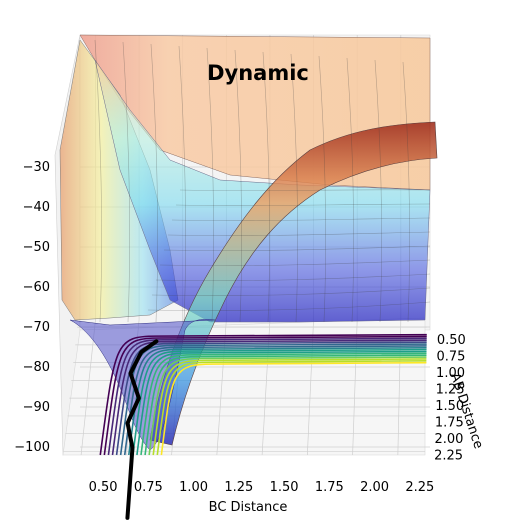 This screenshot has width=512, height=530. What do you see at coordinates (448, 456) in the screenshot?
I see `y-tick-label: 2.25` at bounding box center [448, 456].